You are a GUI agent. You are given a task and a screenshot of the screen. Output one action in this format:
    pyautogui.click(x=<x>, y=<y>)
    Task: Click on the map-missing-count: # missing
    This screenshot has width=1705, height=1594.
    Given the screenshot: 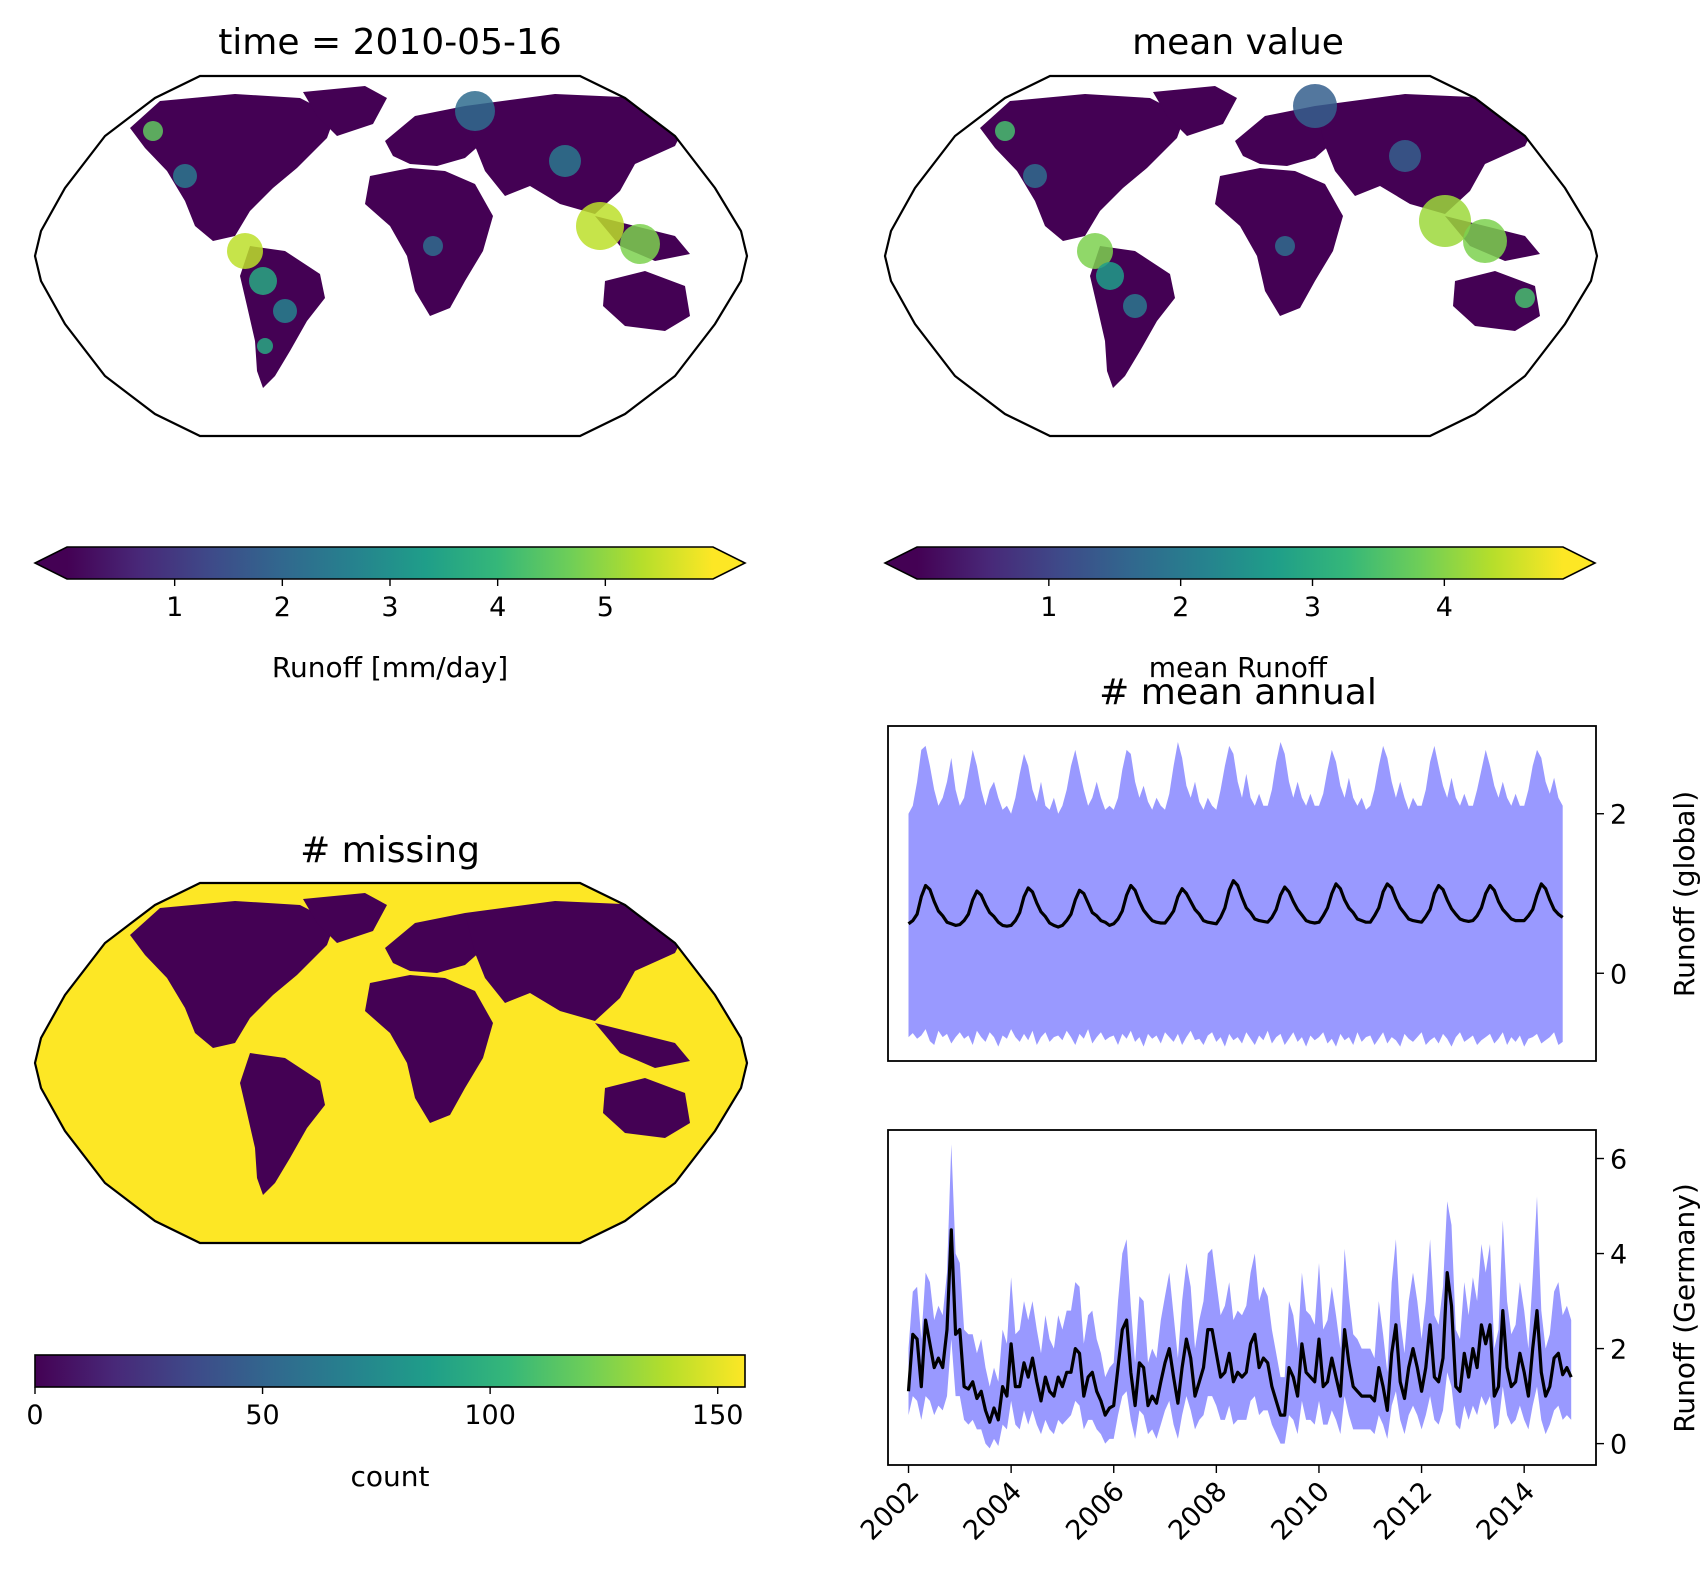 What is the action you would take?
    pyautogui.click(x=391, y=1037)
    